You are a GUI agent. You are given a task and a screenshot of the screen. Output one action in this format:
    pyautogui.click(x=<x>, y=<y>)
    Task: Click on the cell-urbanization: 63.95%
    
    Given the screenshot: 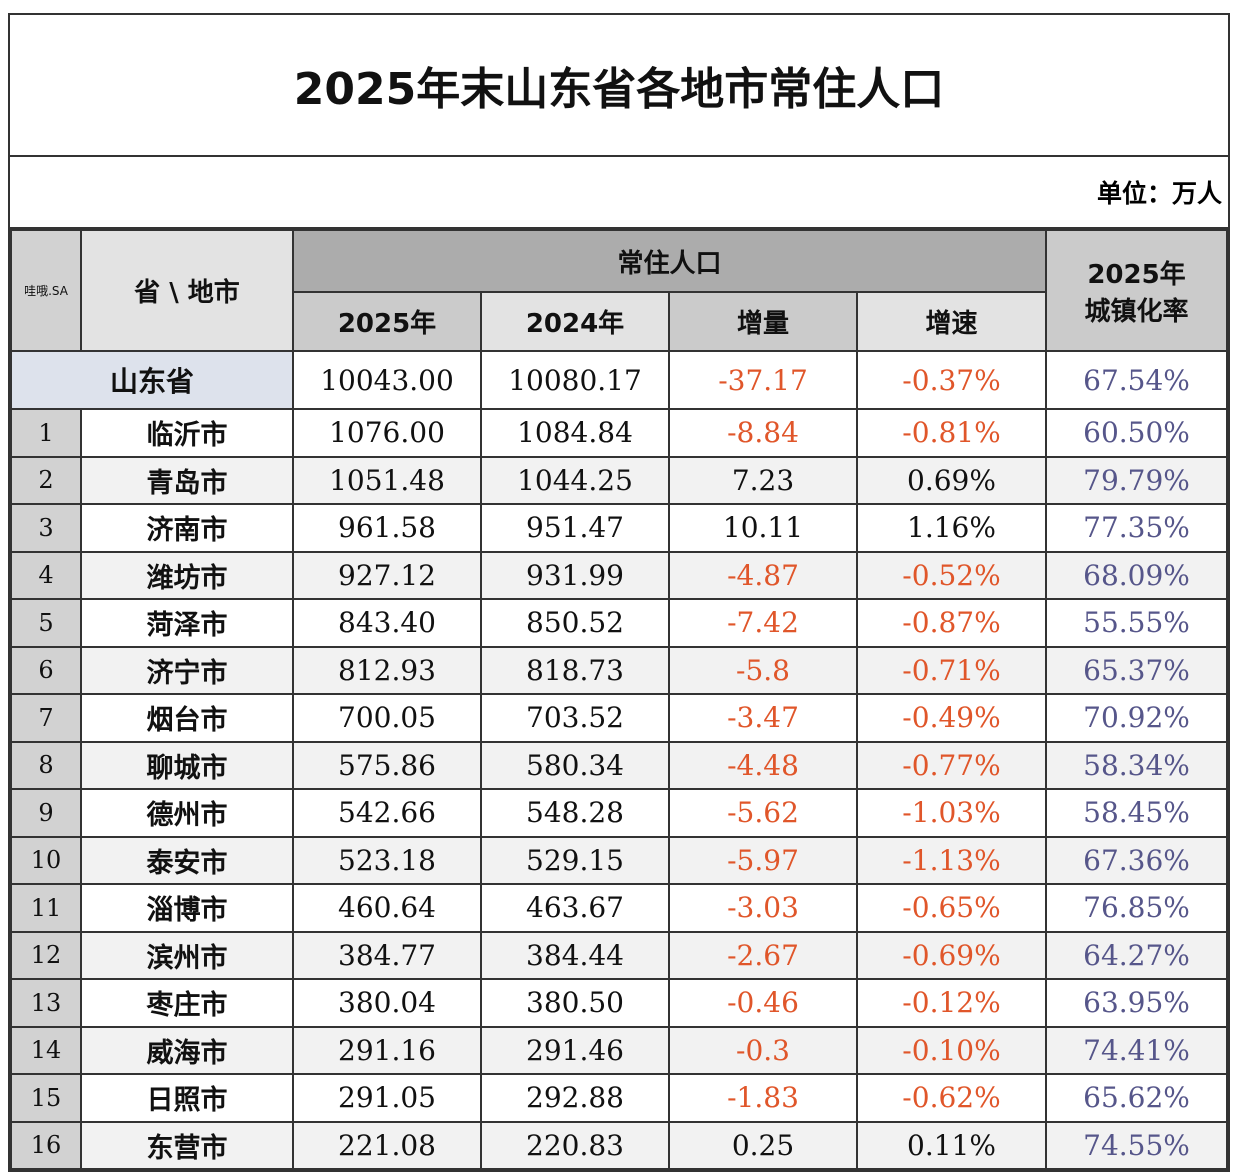 What is the action you would take?
    pyautogui.click(x=1136, y=1003)
    